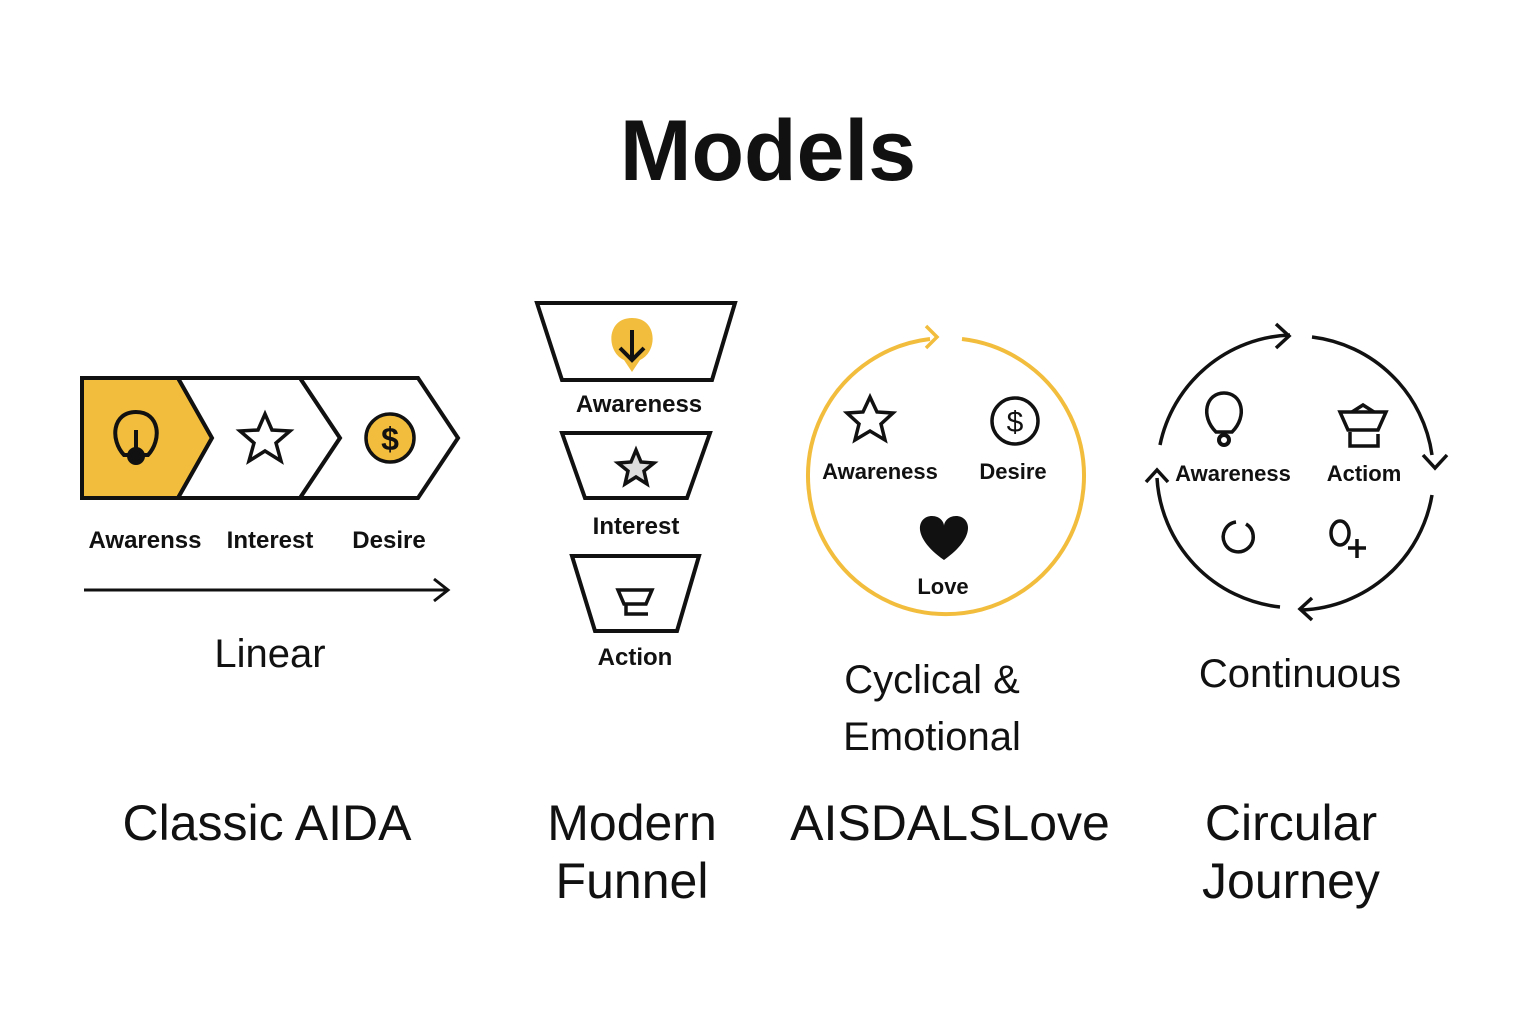 Image resolution: width=1536 pixels, height=1024 pixels. Describe the element at coordinates (768, 151) in the screenshot. I see `page-title: Models` at that location.